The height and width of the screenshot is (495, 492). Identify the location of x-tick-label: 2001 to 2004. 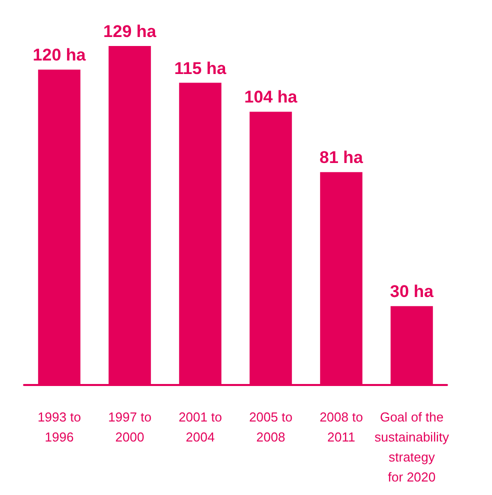
(200, 427).